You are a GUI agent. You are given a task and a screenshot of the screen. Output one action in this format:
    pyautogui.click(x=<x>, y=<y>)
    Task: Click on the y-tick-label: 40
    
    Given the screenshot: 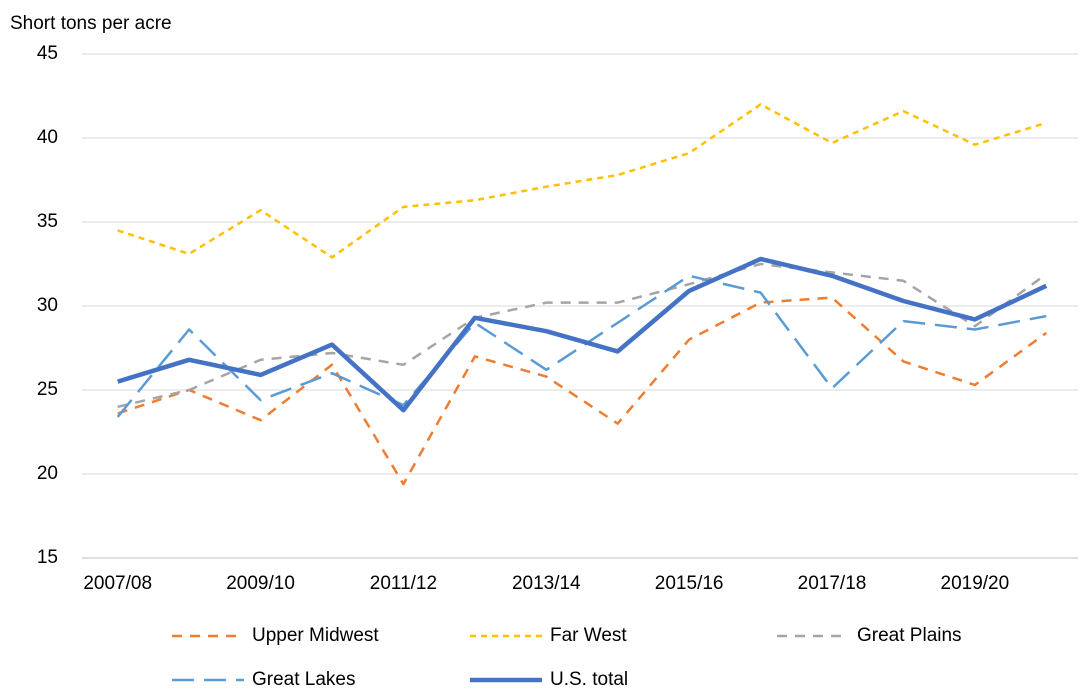 What is the action you would take?
    pyautogui.click(x=47, y=137)
    